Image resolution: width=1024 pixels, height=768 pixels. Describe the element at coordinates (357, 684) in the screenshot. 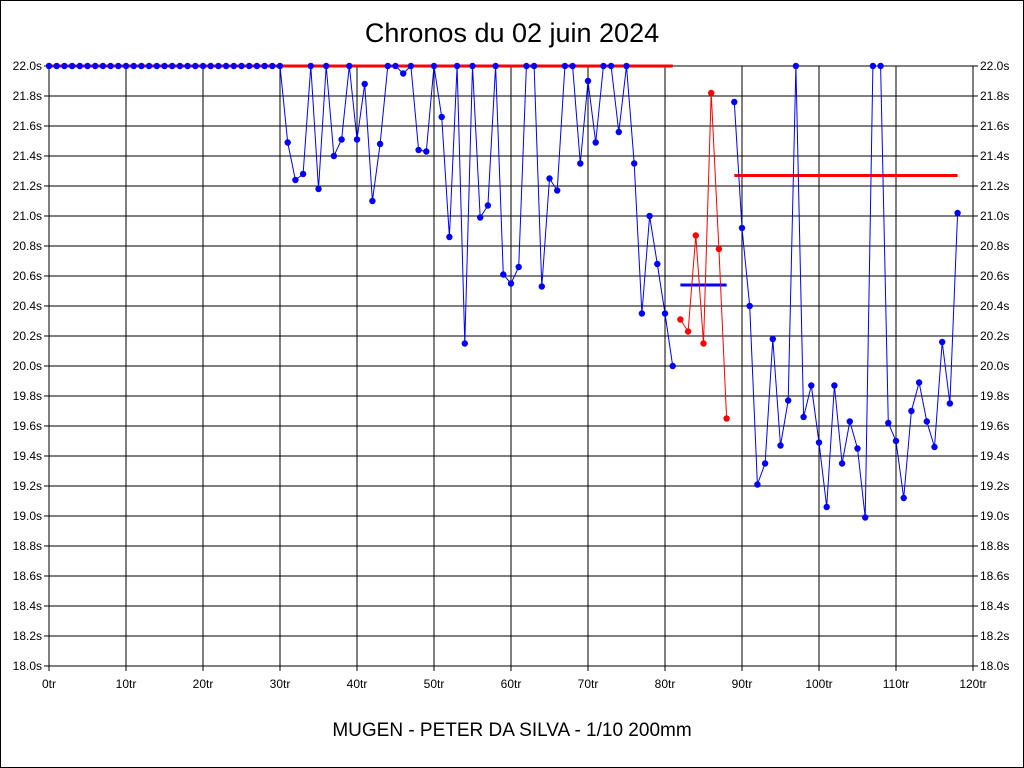

I see `x-tick-label: 40tr` at that location.